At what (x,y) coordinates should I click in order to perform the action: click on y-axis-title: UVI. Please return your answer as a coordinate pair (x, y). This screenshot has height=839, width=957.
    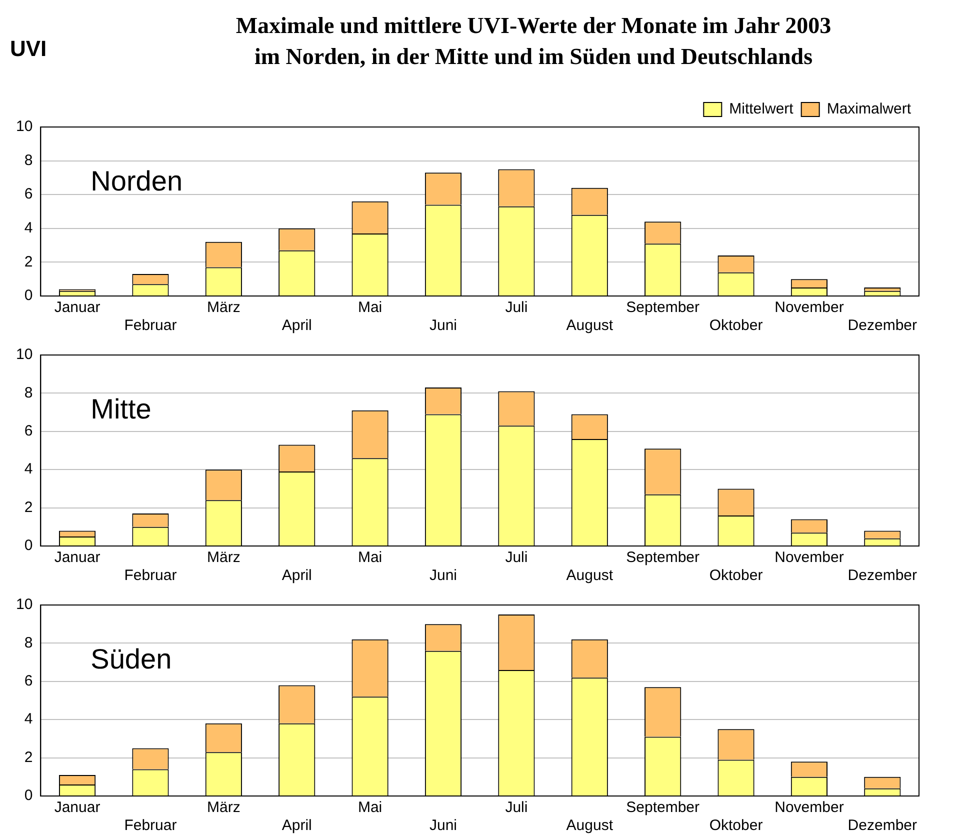
    Looking at the image, I should click on (28, 49).